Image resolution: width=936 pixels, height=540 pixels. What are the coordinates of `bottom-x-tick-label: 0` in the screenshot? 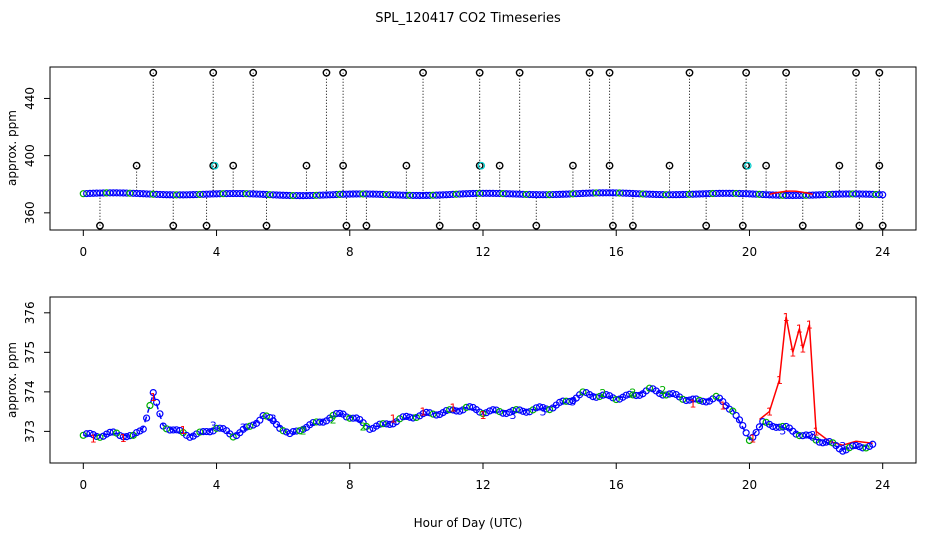 It's located at (83, 485).